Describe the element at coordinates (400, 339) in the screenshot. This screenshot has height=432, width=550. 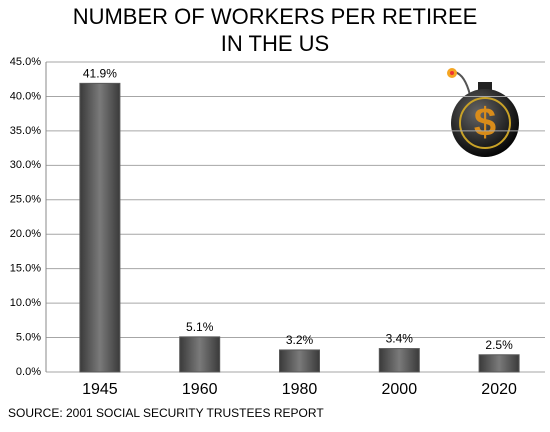
I see `value-label: 3.4%` at that location.